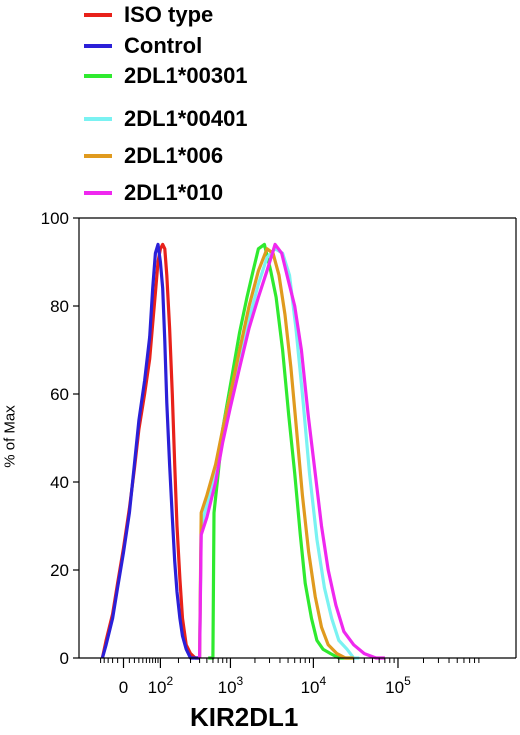 Image resolution: width=520 pixels, height=735 pixels. What do you see at coordinates (186, 118) in the screenshot?
I see `legend-label-2dl1-00401: 2DL1*00401` at bounding box center [186, 118].